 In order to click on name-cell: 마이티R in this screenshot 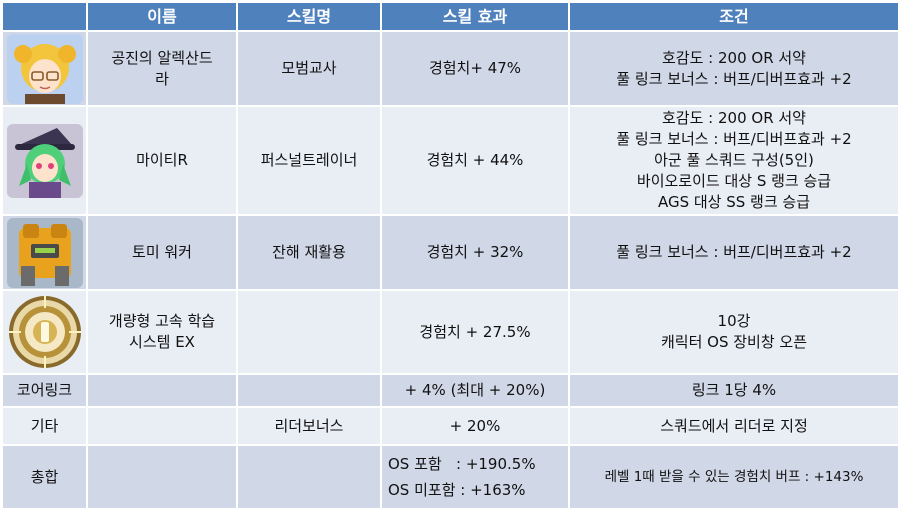, I will do `click(162, 160)`.